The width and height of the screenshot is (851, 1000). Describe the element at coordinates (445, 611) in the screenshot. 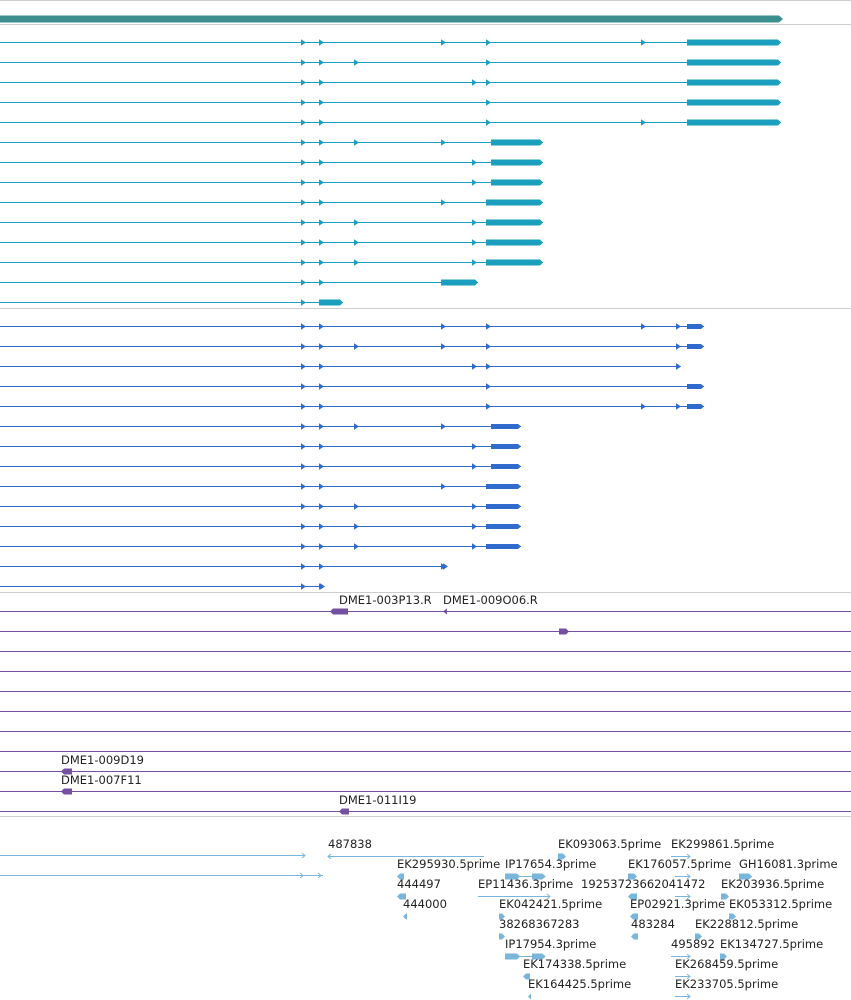

I see `clone-end-marker` at that location.